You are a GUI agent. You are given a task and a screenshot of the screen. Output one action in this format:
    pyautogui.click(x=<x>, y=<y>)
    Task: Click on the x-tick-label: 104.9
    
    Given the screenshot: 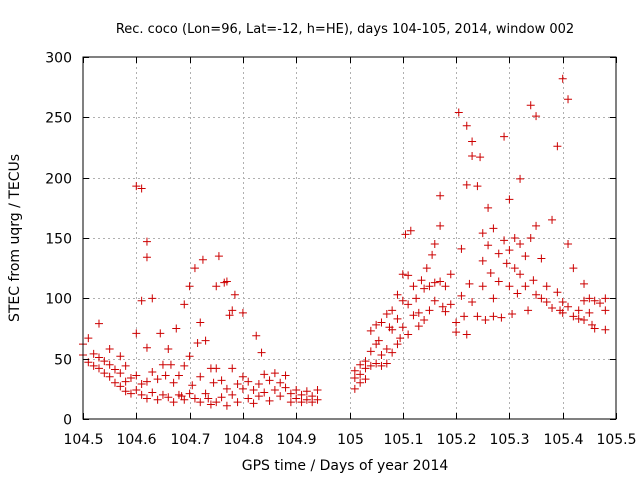 What is the action you would take?
    pyautogui.click(x=296, y=440)
    